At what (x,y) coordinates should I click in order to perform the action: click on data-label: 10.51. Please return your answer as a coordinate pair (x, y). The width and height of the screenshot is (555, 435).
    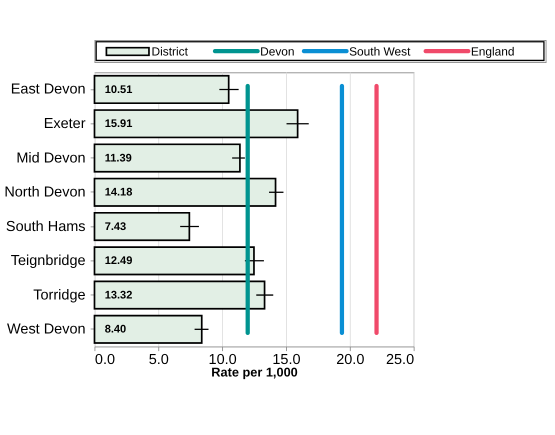
    Looking at the image, I should click on (118, 90).